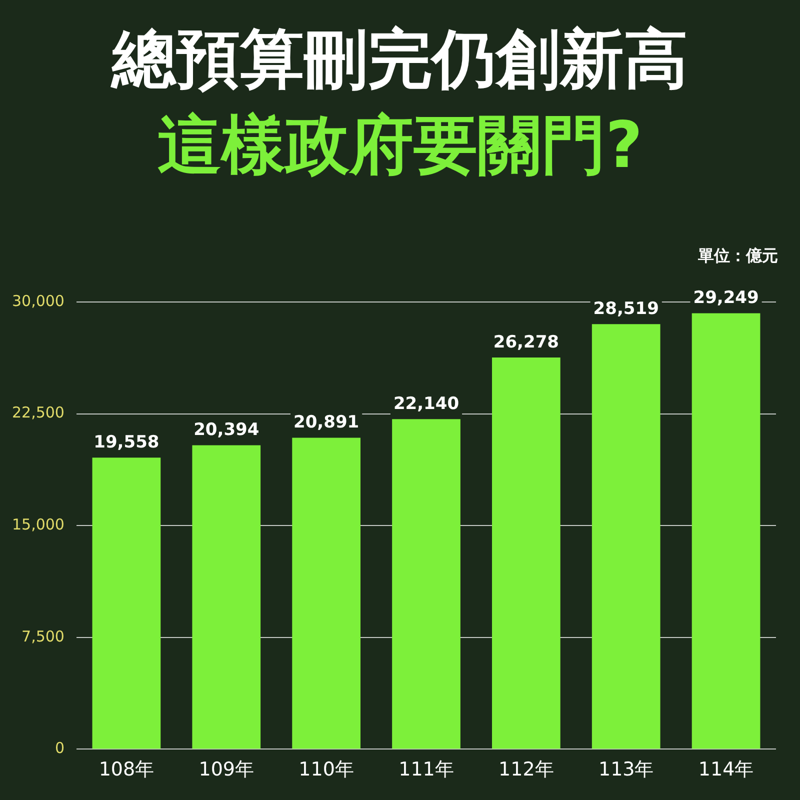  Describe the element at coordinates (326, 769) in the screenshot. I see `x-tick-label: 110年` at that location.